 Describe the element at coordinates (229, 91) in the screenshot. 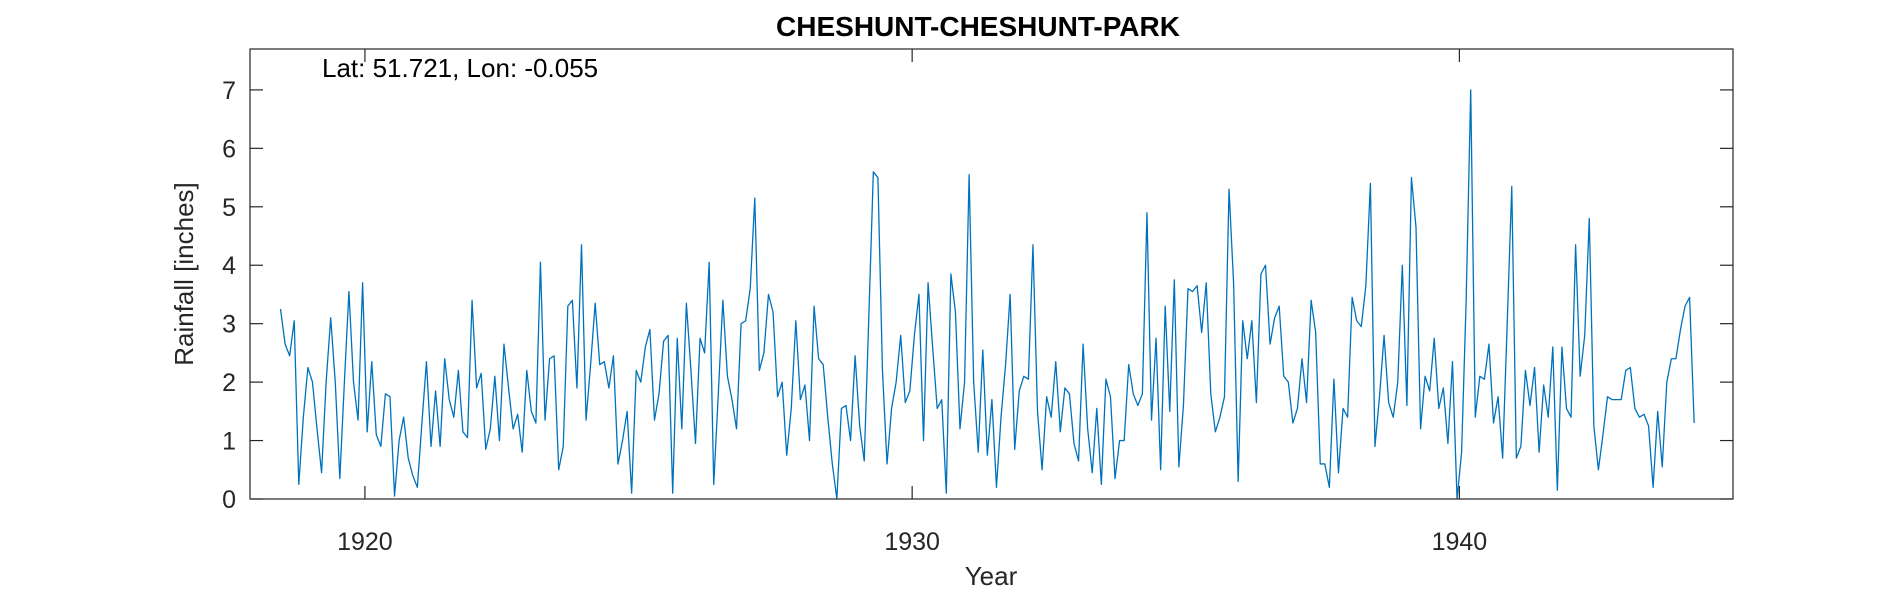

I see `y-tick-label-7: 7` at that location.